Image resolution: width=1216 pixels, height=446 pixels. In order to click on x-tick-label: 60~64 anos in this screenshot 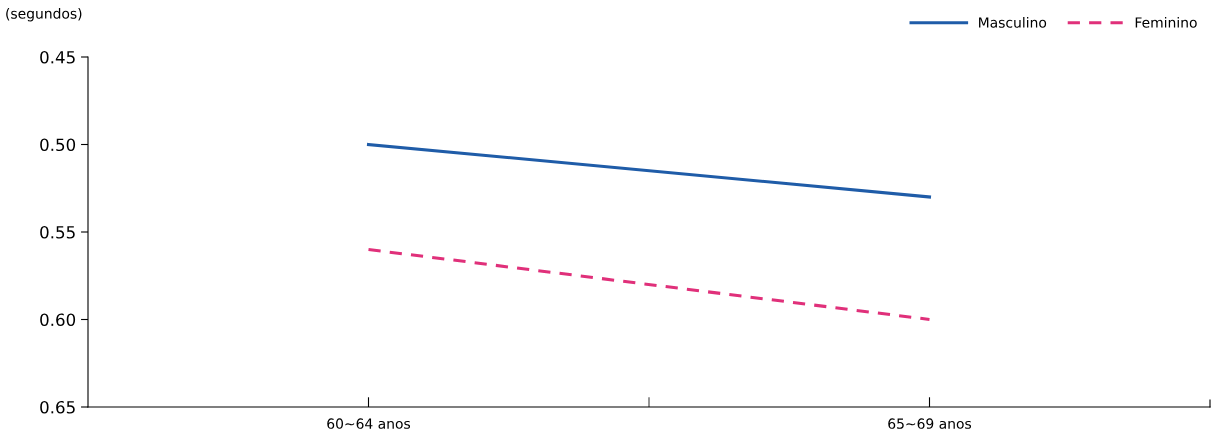, I will do `click(369, 423)`.